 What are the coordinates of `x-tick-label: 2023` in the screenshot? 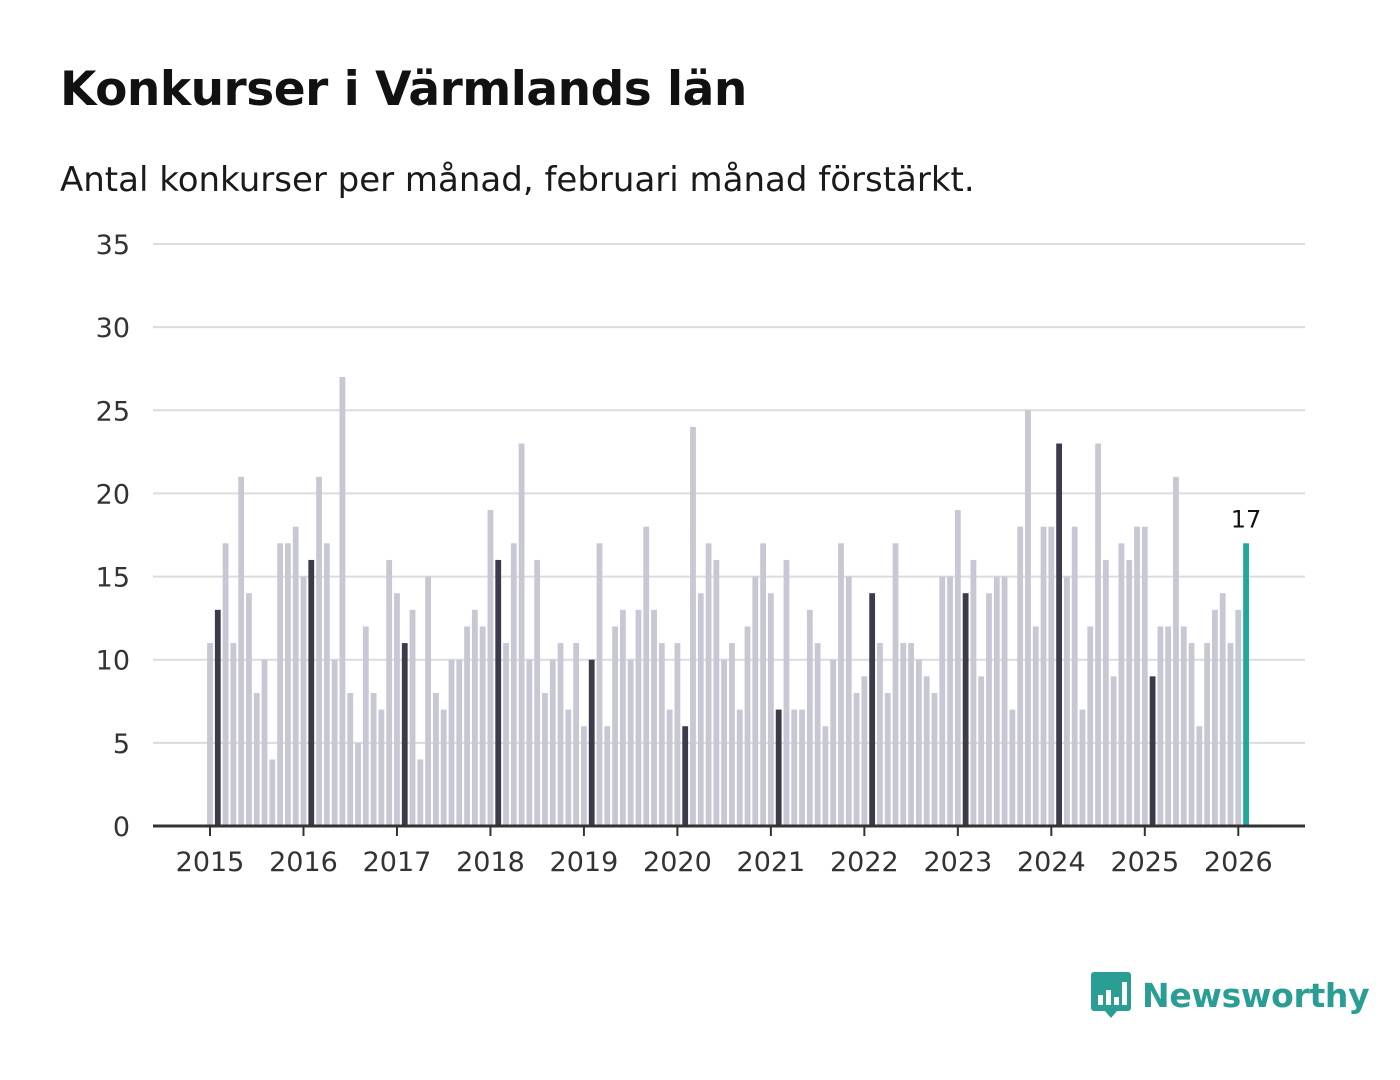 It's located at (957, 862).